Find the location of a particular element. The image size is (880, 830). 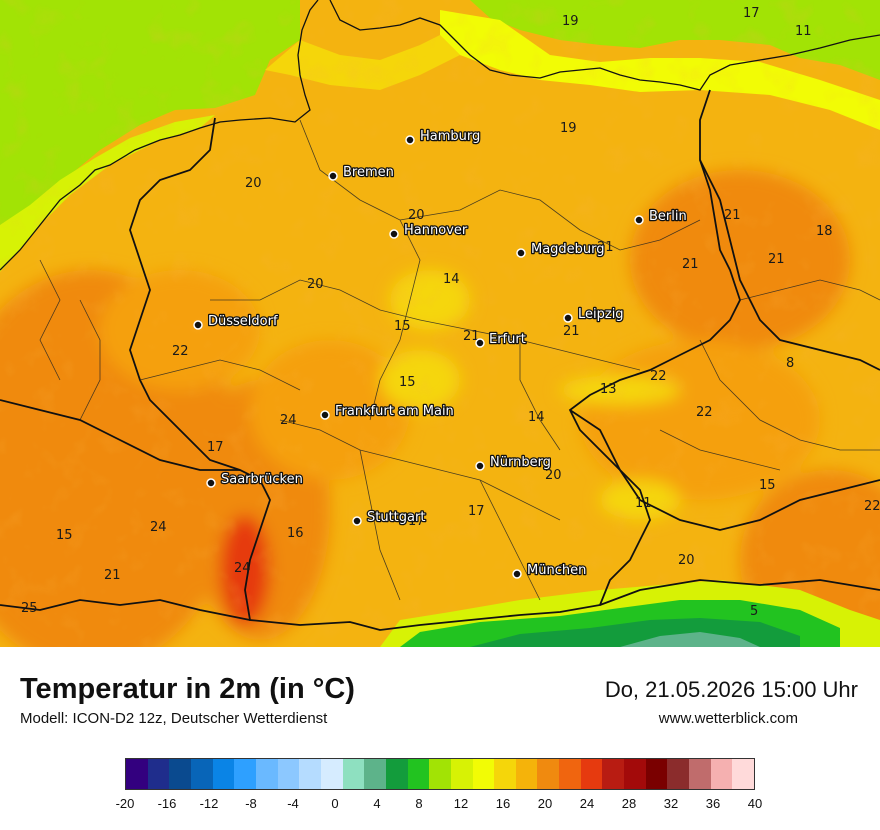

city-erfurt: Erfurt is located at coordinates (501, 339).